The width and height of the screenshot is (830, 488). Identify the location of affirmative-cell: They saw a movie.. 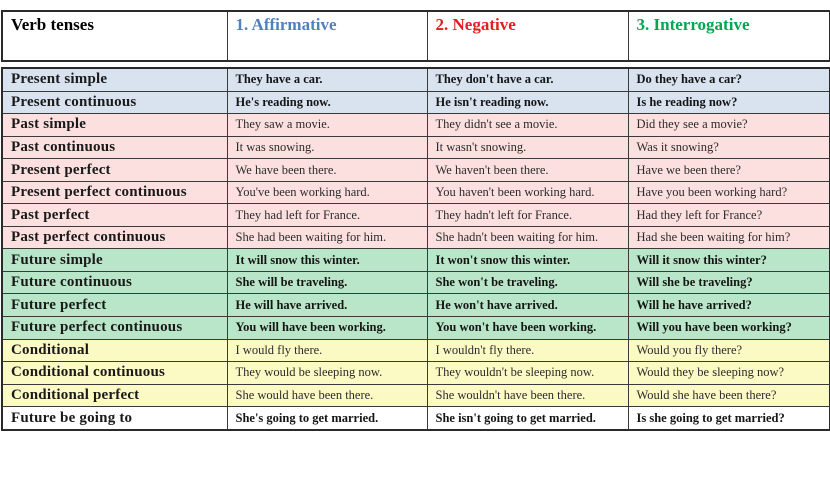
(327, 125).